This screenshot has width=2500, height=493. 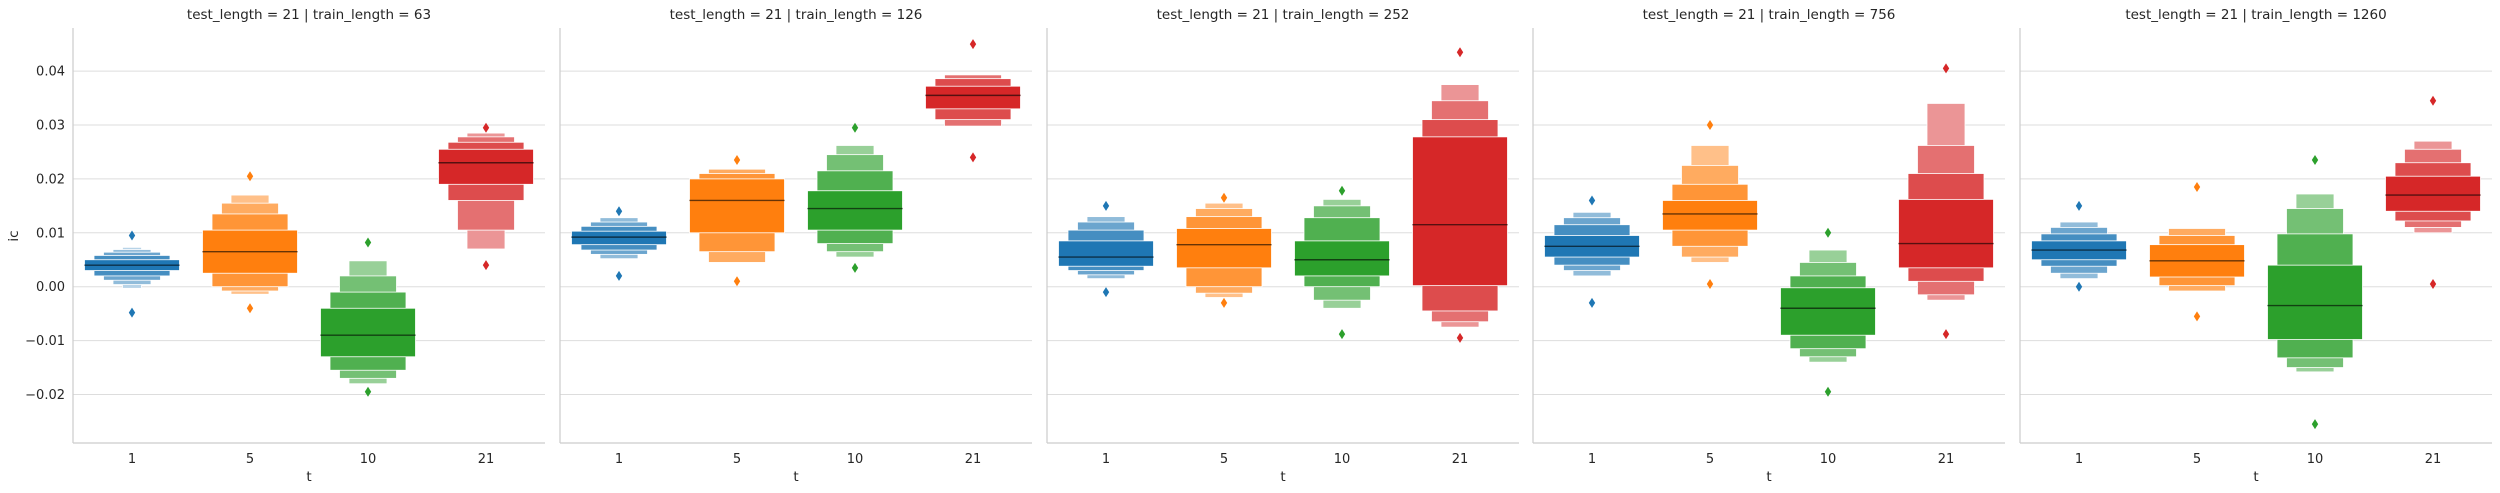 I want to click on y-axis-label: ic, so click(x=14, y=235).